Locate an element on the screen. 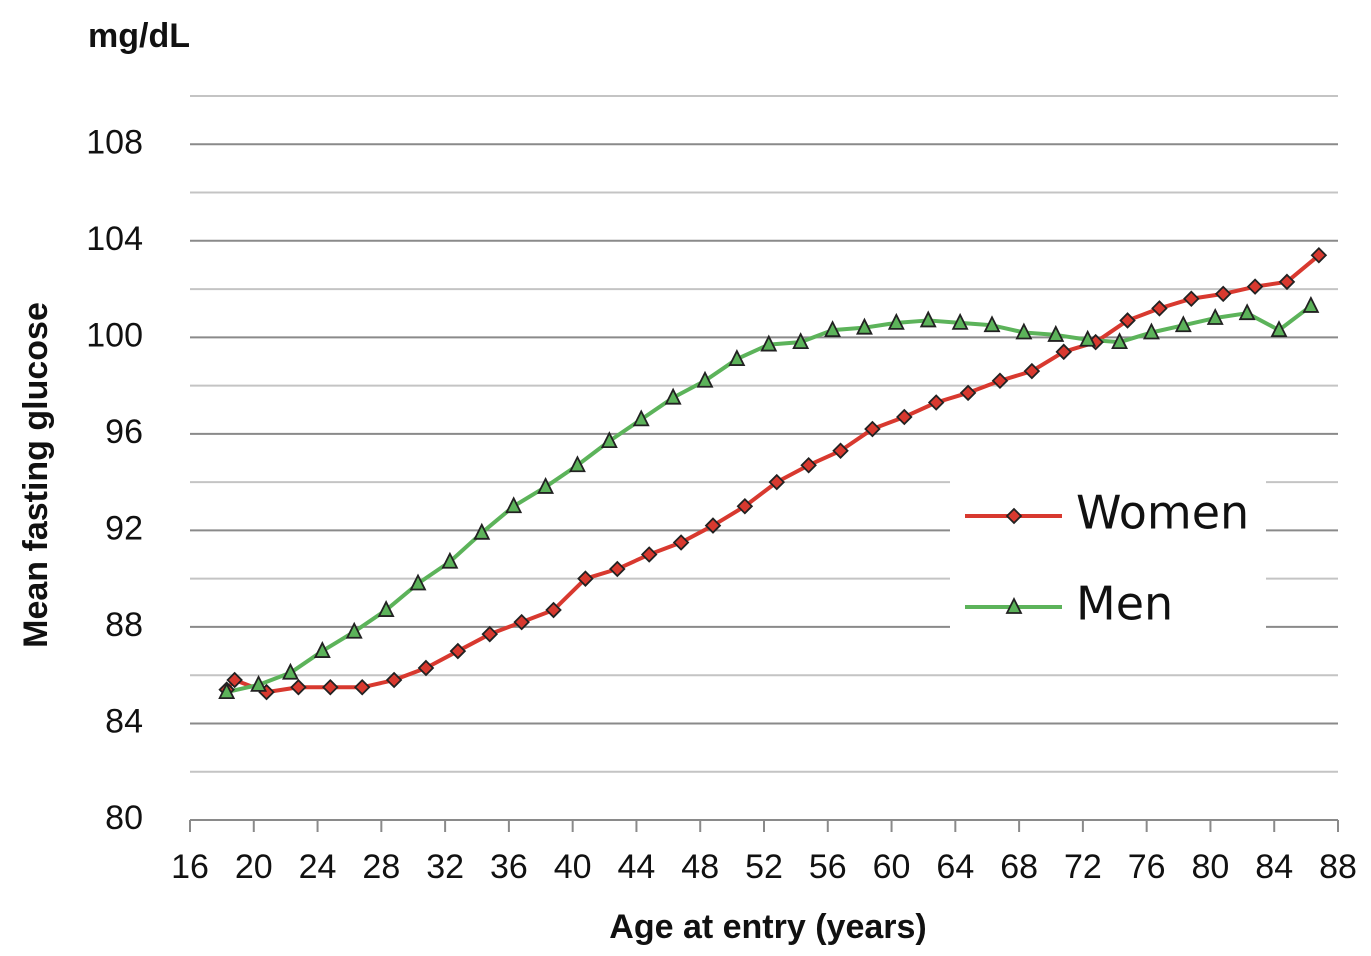  x-tick-label: 48 is located at coordinates (700, 867).